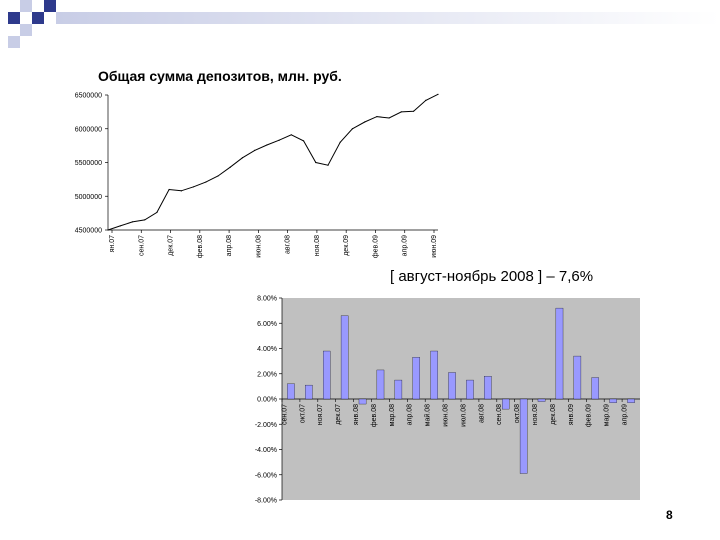  I want to click on page-number: 8, so click(669, 515).